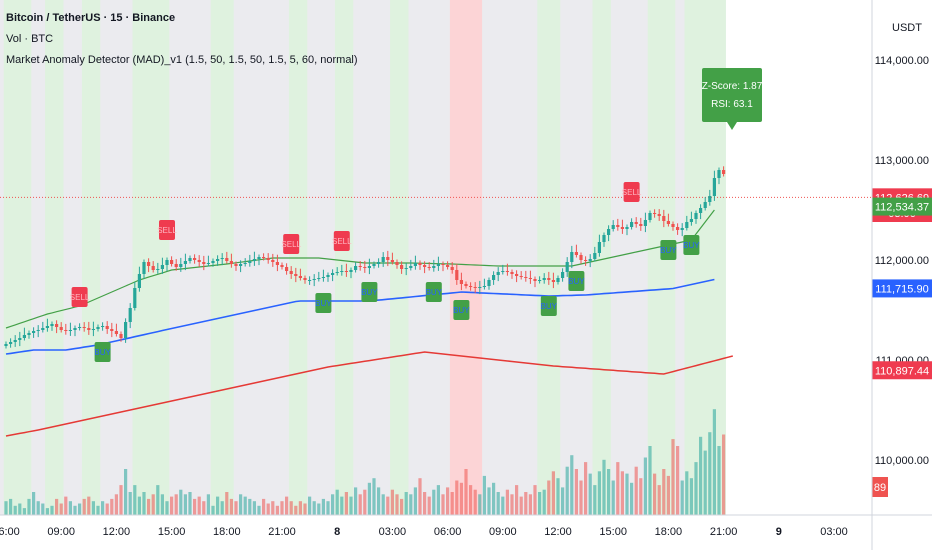 The width and height of the screenshot is (932, 550). I want to click on price-unit-label: USDT, so click(907, 28).